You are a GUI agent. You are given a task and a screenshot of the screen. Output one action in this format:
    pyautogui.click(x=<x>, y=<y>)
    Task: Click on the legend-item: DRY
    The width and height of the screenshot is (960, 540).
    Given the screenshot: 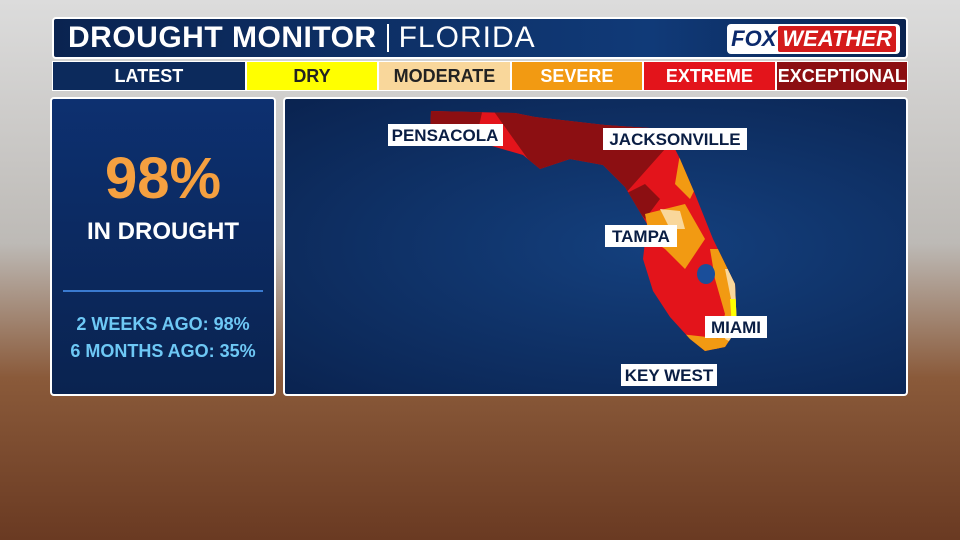 What is the action you would take?
    pyautogui.click(x=312, y=76)
    